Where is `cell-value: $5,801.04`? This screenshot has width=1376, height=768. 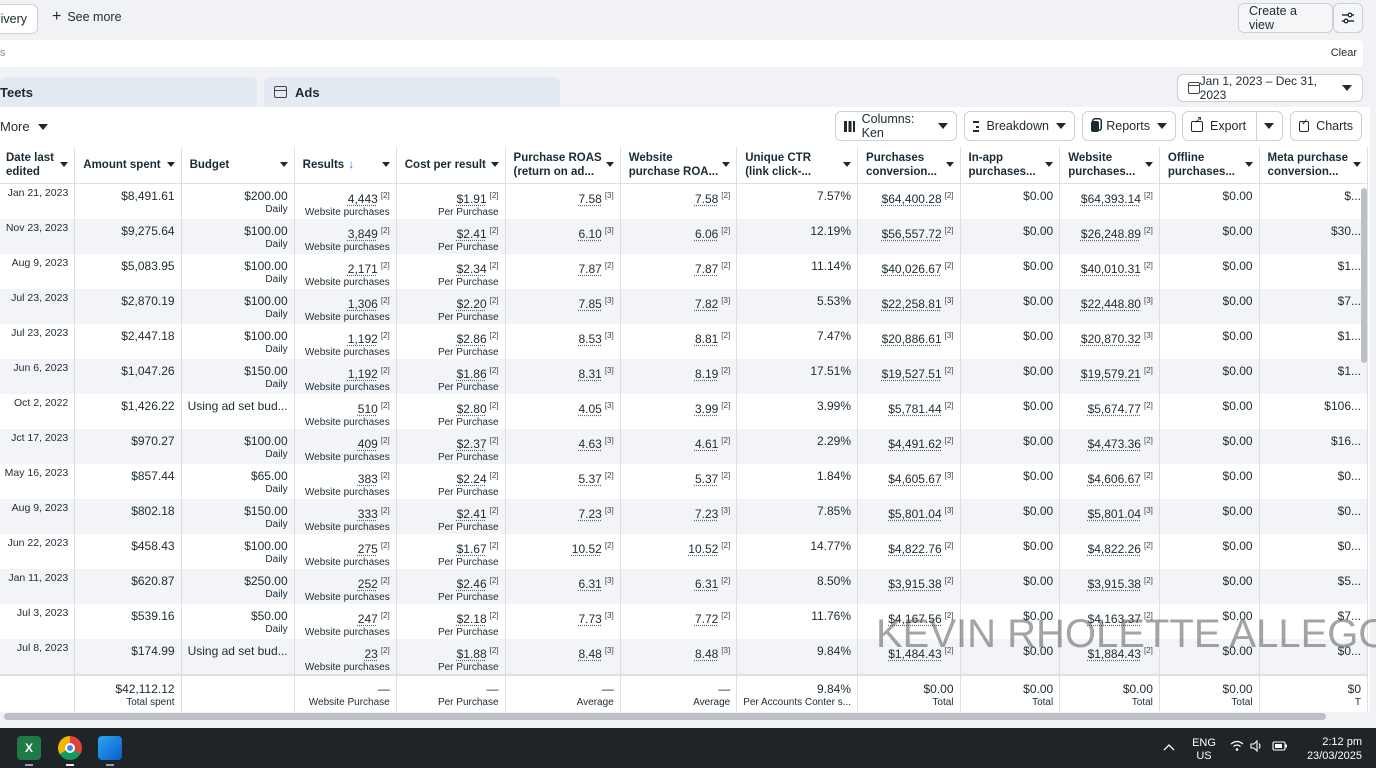
cell-value: $5,801.04 is located at coordinates (1114, 514).